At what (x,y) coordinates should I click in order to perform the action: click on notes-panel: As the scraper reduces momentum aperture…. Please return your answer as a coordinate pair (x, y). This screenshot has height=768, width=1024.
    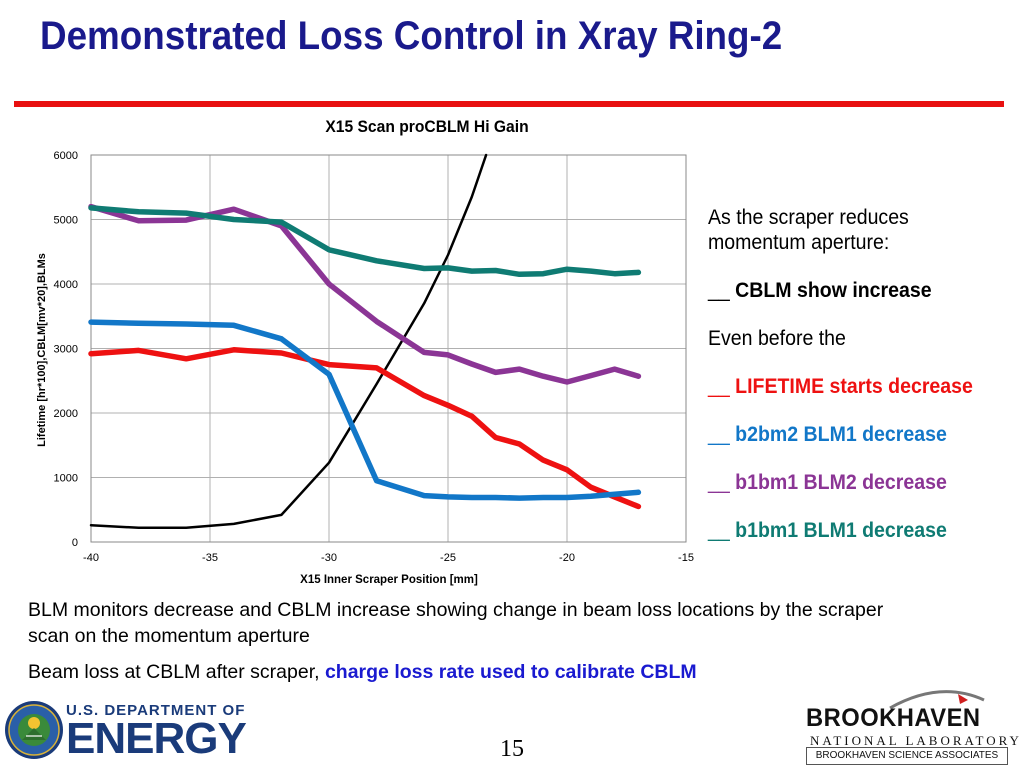
    Looking at the image, I should click on (855, 374).